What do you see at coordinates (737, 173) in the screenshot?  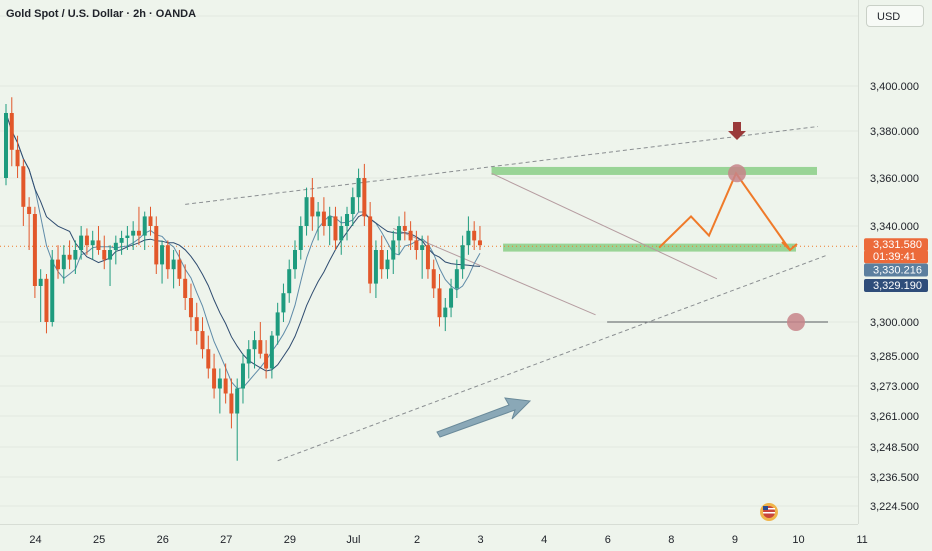 I see `resistance-target-circle` at bounding box center [737, 173].